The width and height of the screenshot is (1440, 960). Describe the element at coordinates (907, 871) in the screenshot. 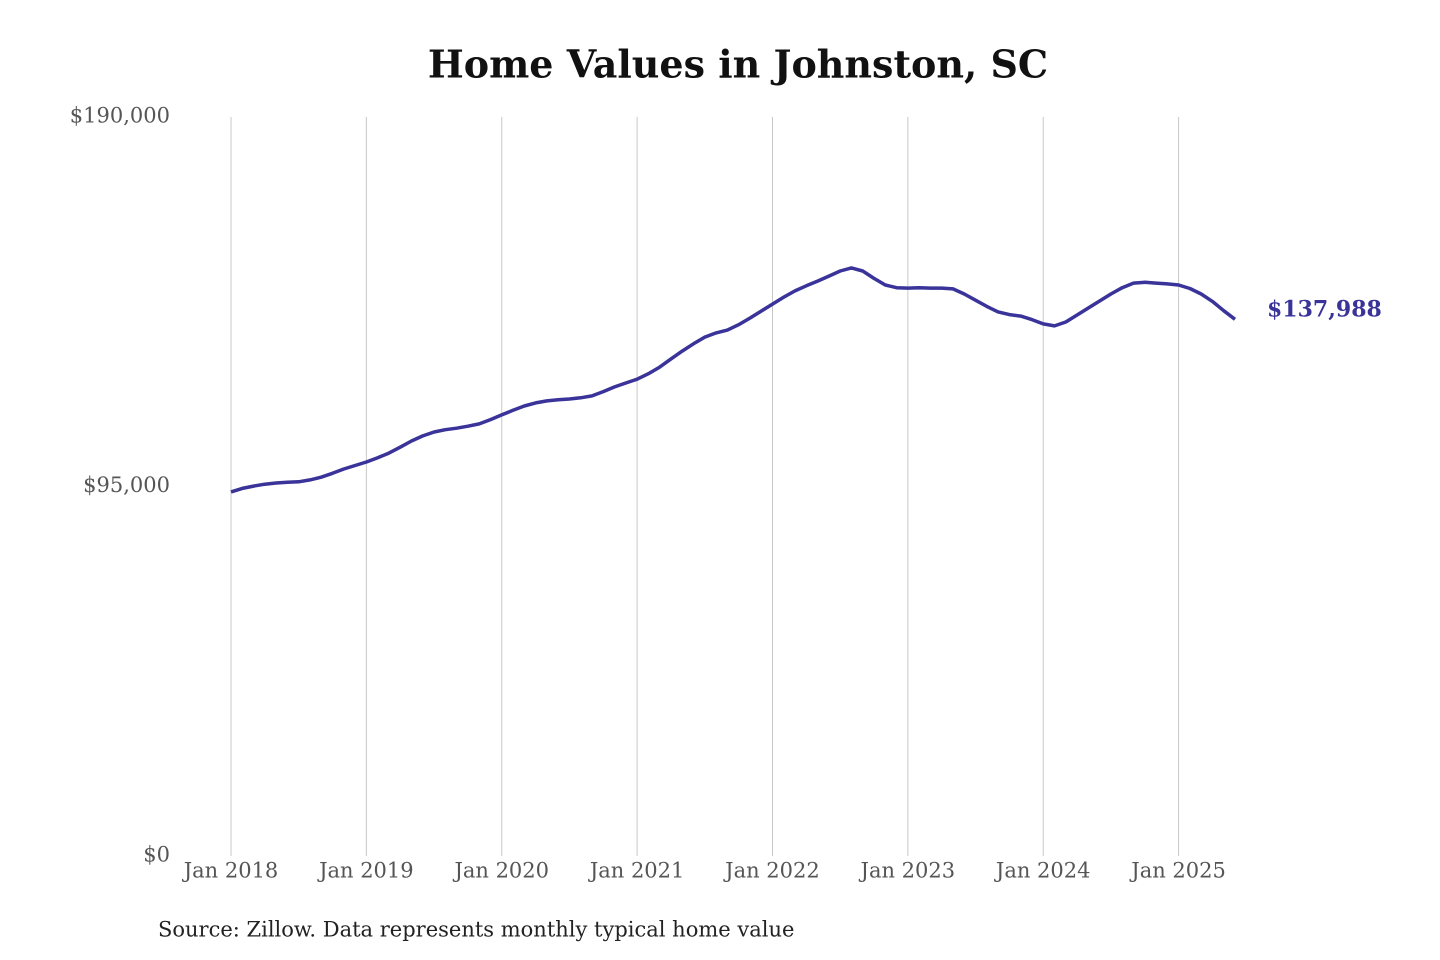

I see `x-tick-label: Jan 2023` at that location.